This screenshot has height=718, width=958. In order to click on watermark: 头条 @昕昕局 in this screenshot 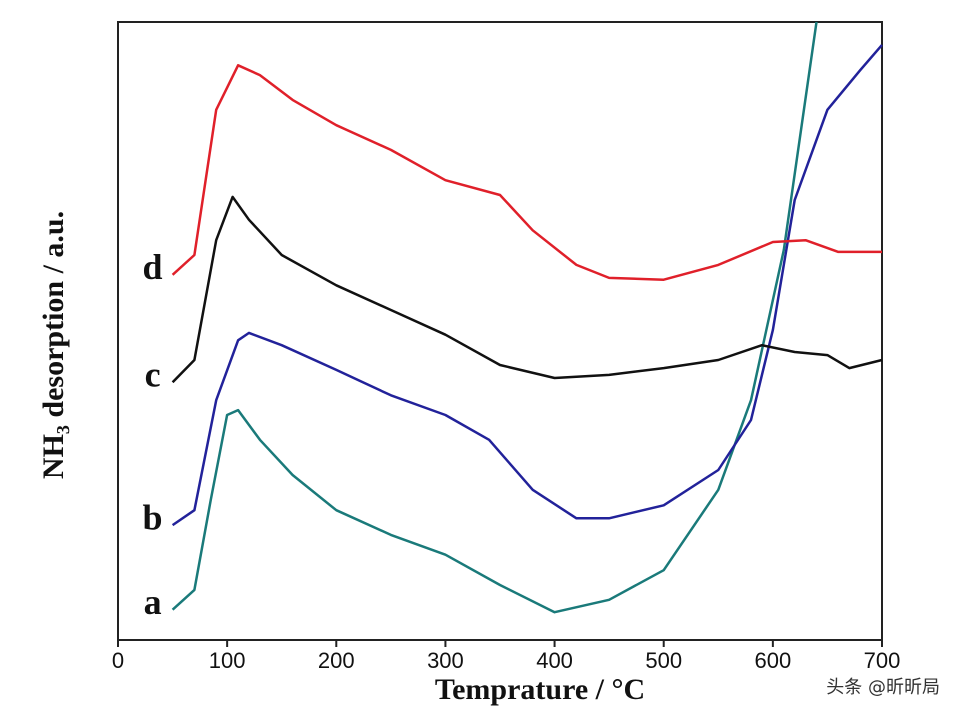, I will do `click(883, 687)`.